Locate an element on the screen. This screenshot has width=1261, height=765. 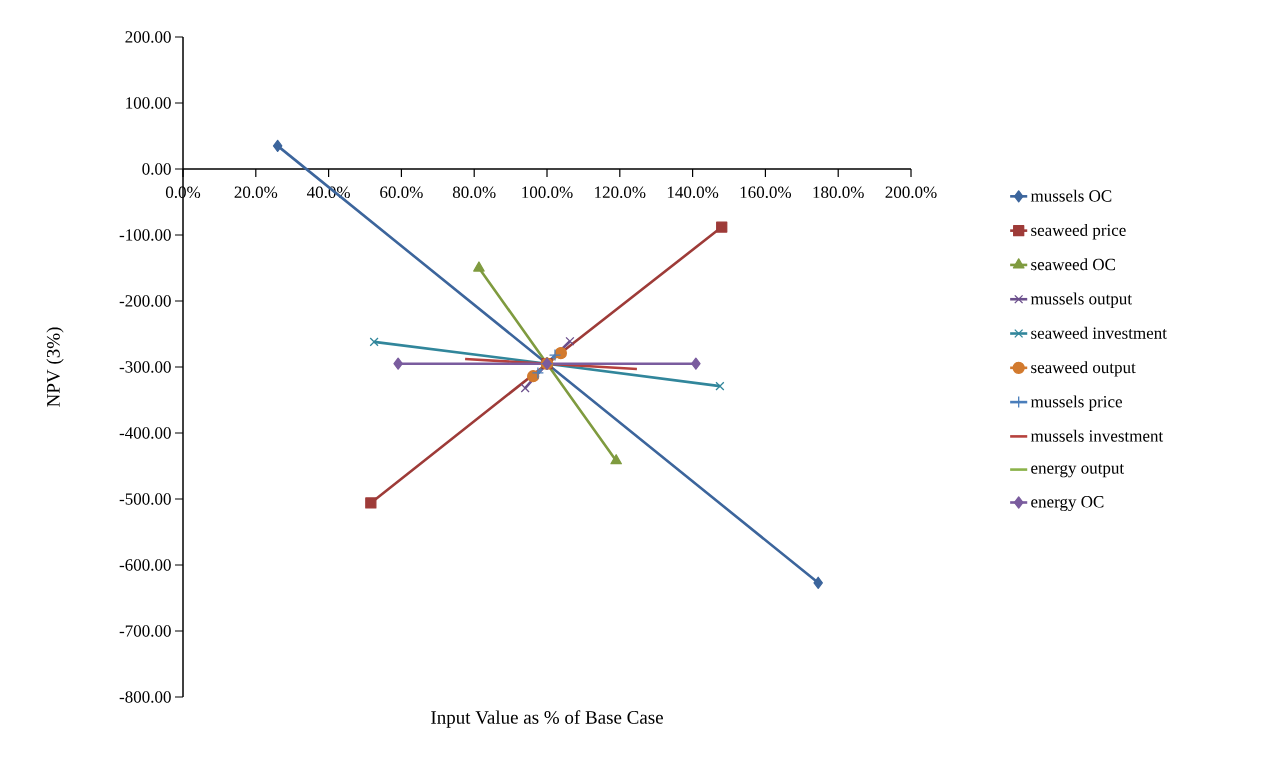
legend-label: mussels OC is located at coordinates (1071, 195).